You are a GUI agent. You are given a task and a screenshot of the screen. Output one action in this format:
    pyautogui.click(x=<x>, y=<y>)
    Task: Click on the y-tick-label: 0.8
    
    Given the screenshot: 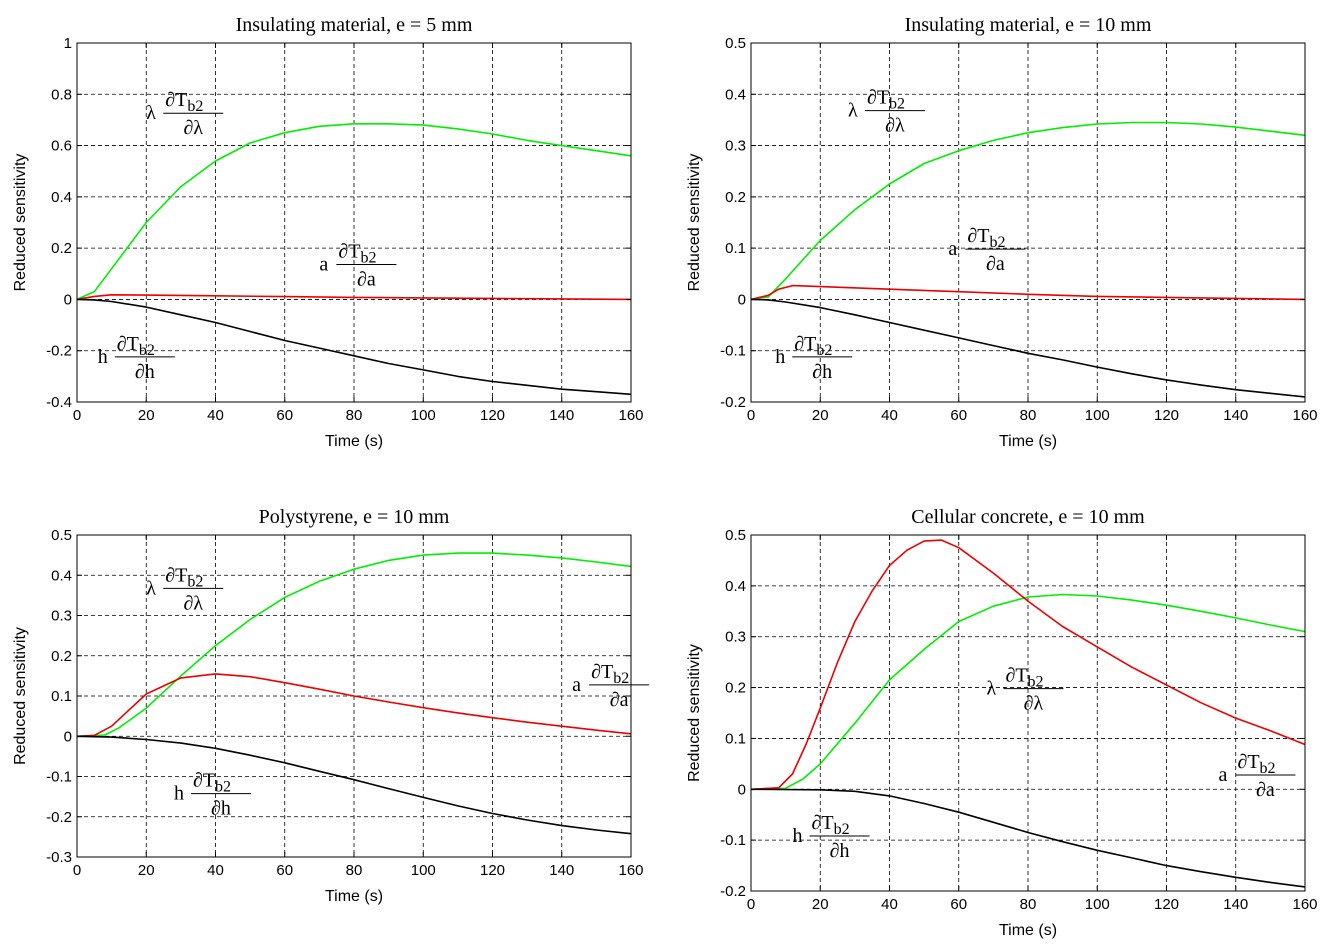 What is the action you would take?
    pyautogui.click(x=61, y=94)
    